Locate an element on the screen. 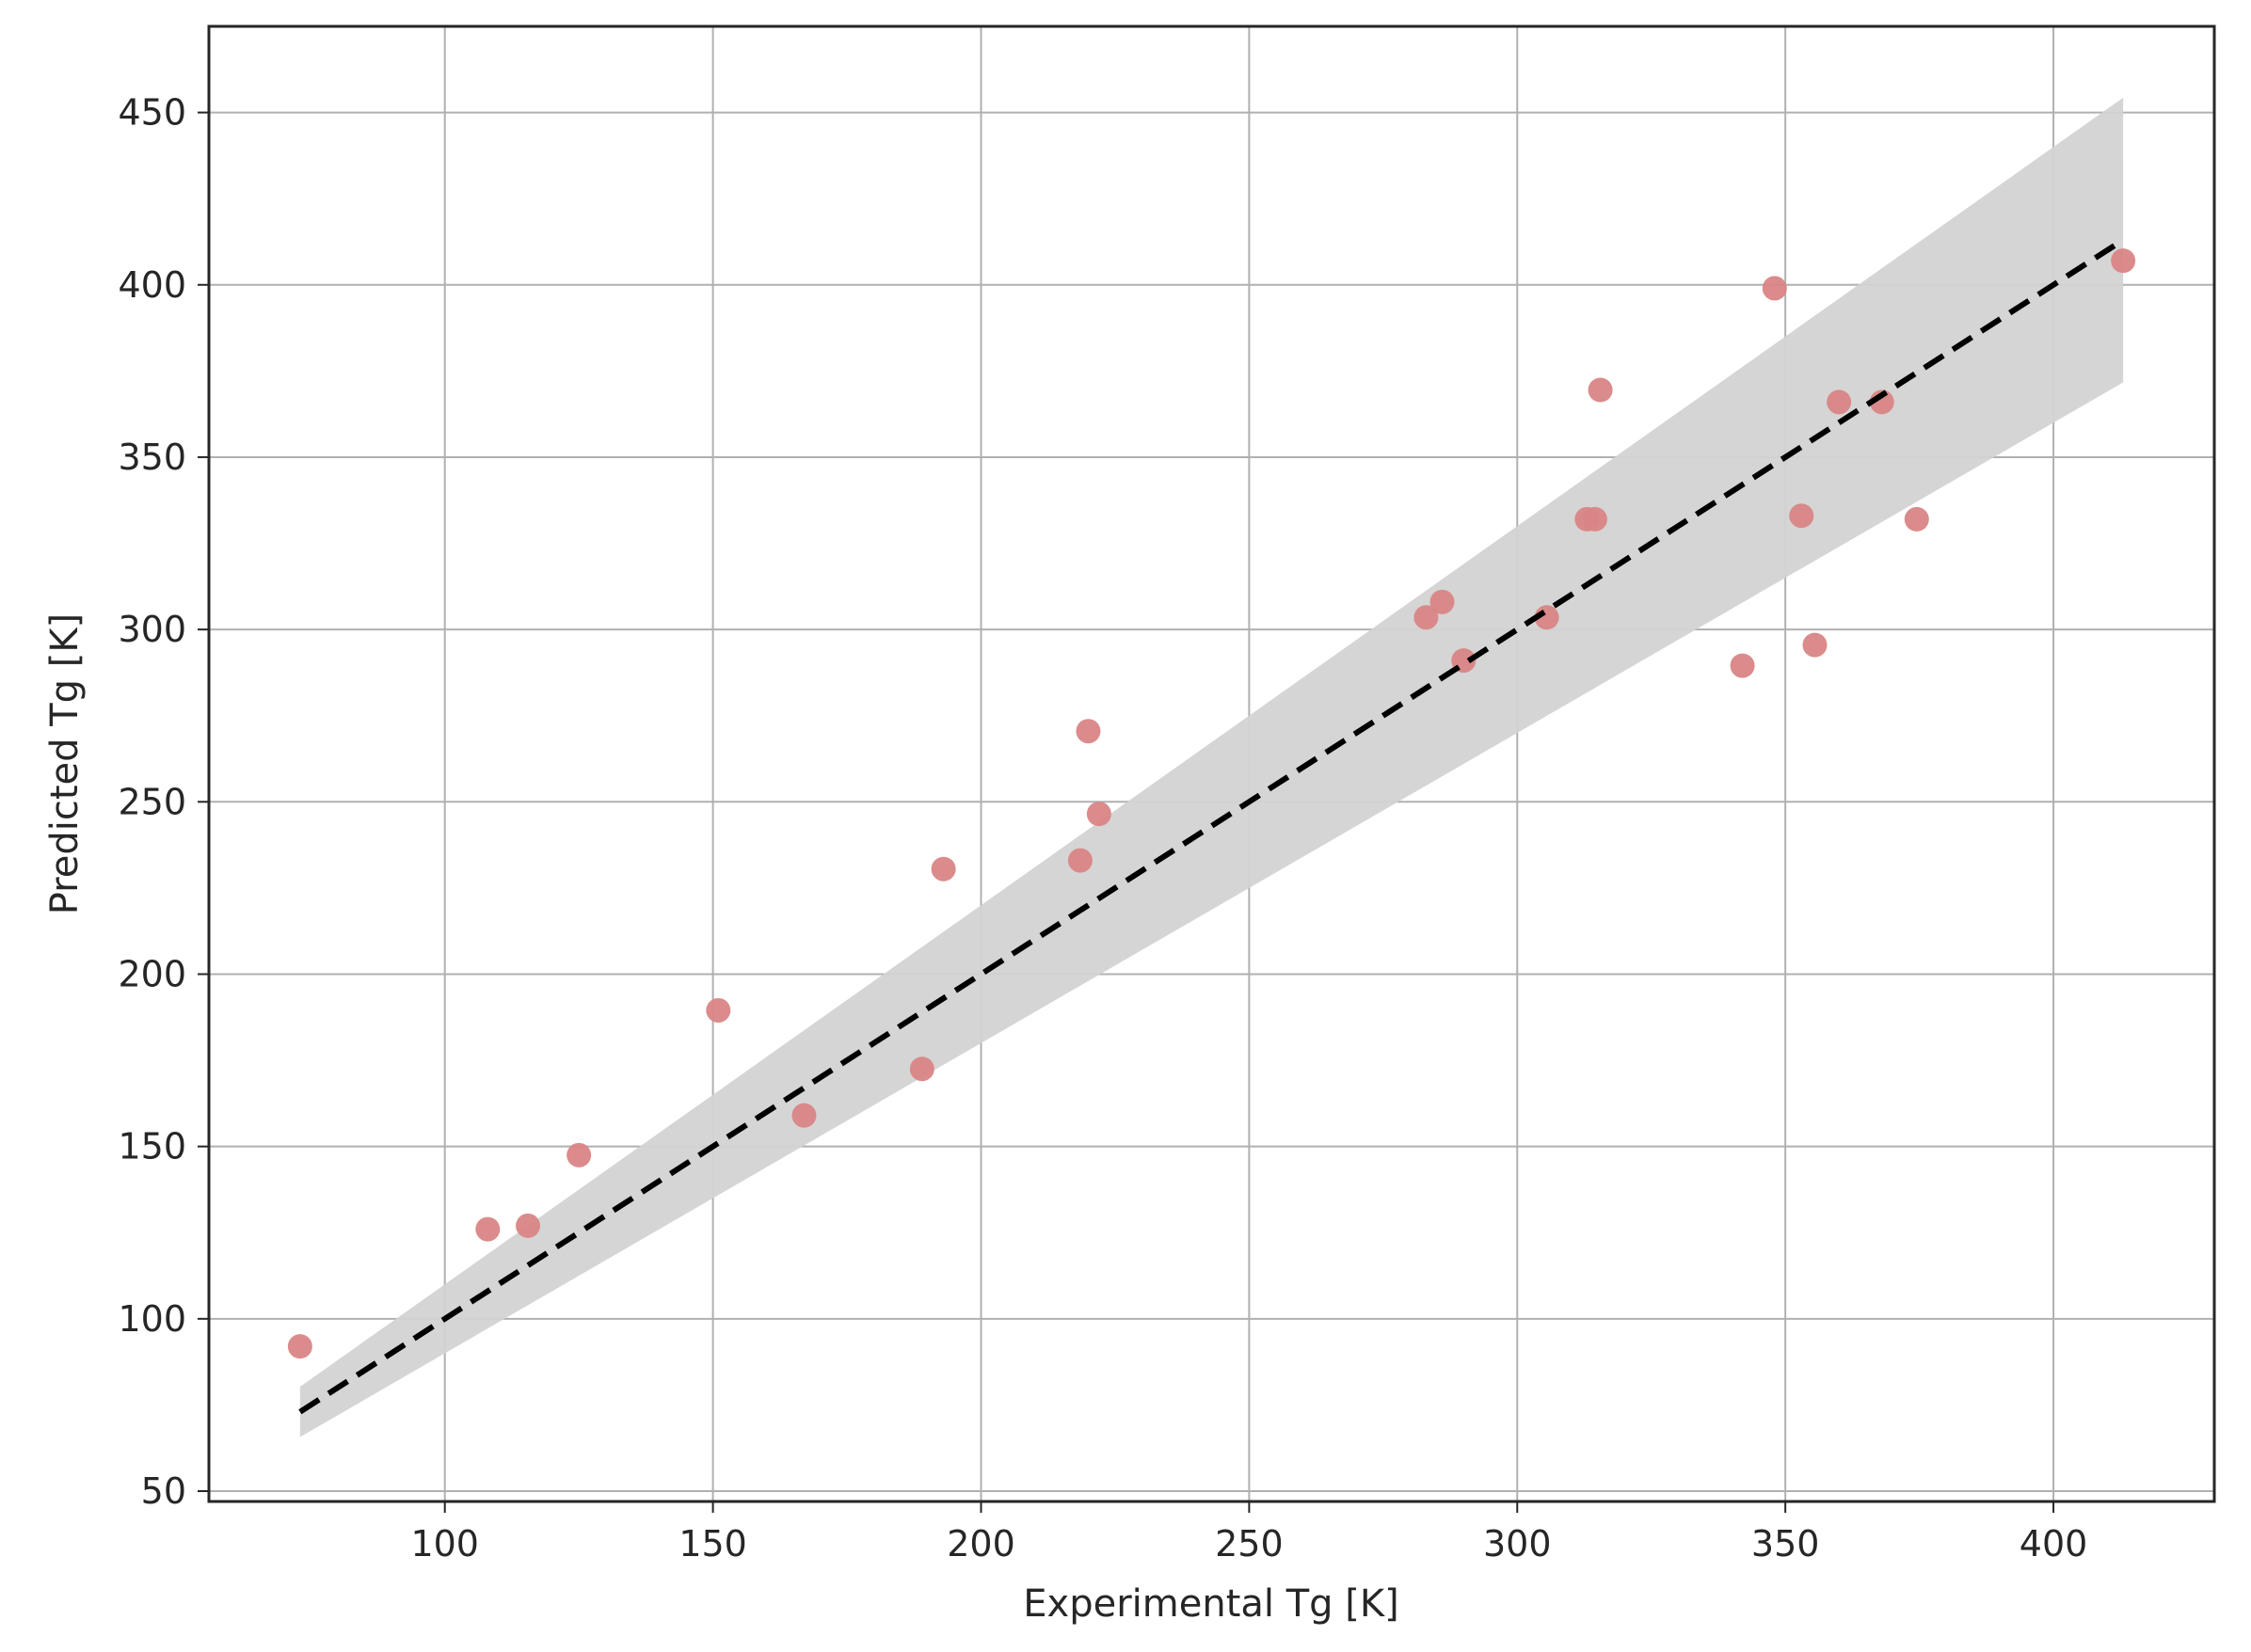 The width and height of the screenshot is (2251, 1652). y-tick-label: 350 is located at coordinates (152, 457).